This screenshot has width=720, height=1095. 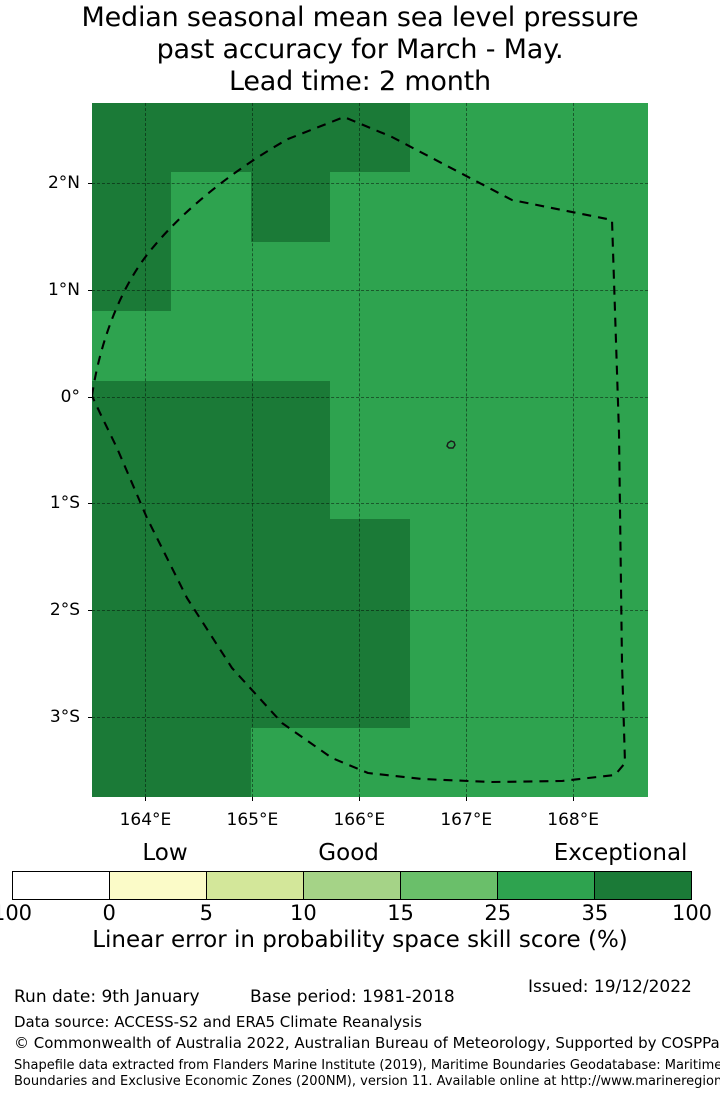 What do you see at coordinates (64, 716) in the screenshot?
I see `y-axis-tick-label: 3°S` at bounding box center [64, 716].